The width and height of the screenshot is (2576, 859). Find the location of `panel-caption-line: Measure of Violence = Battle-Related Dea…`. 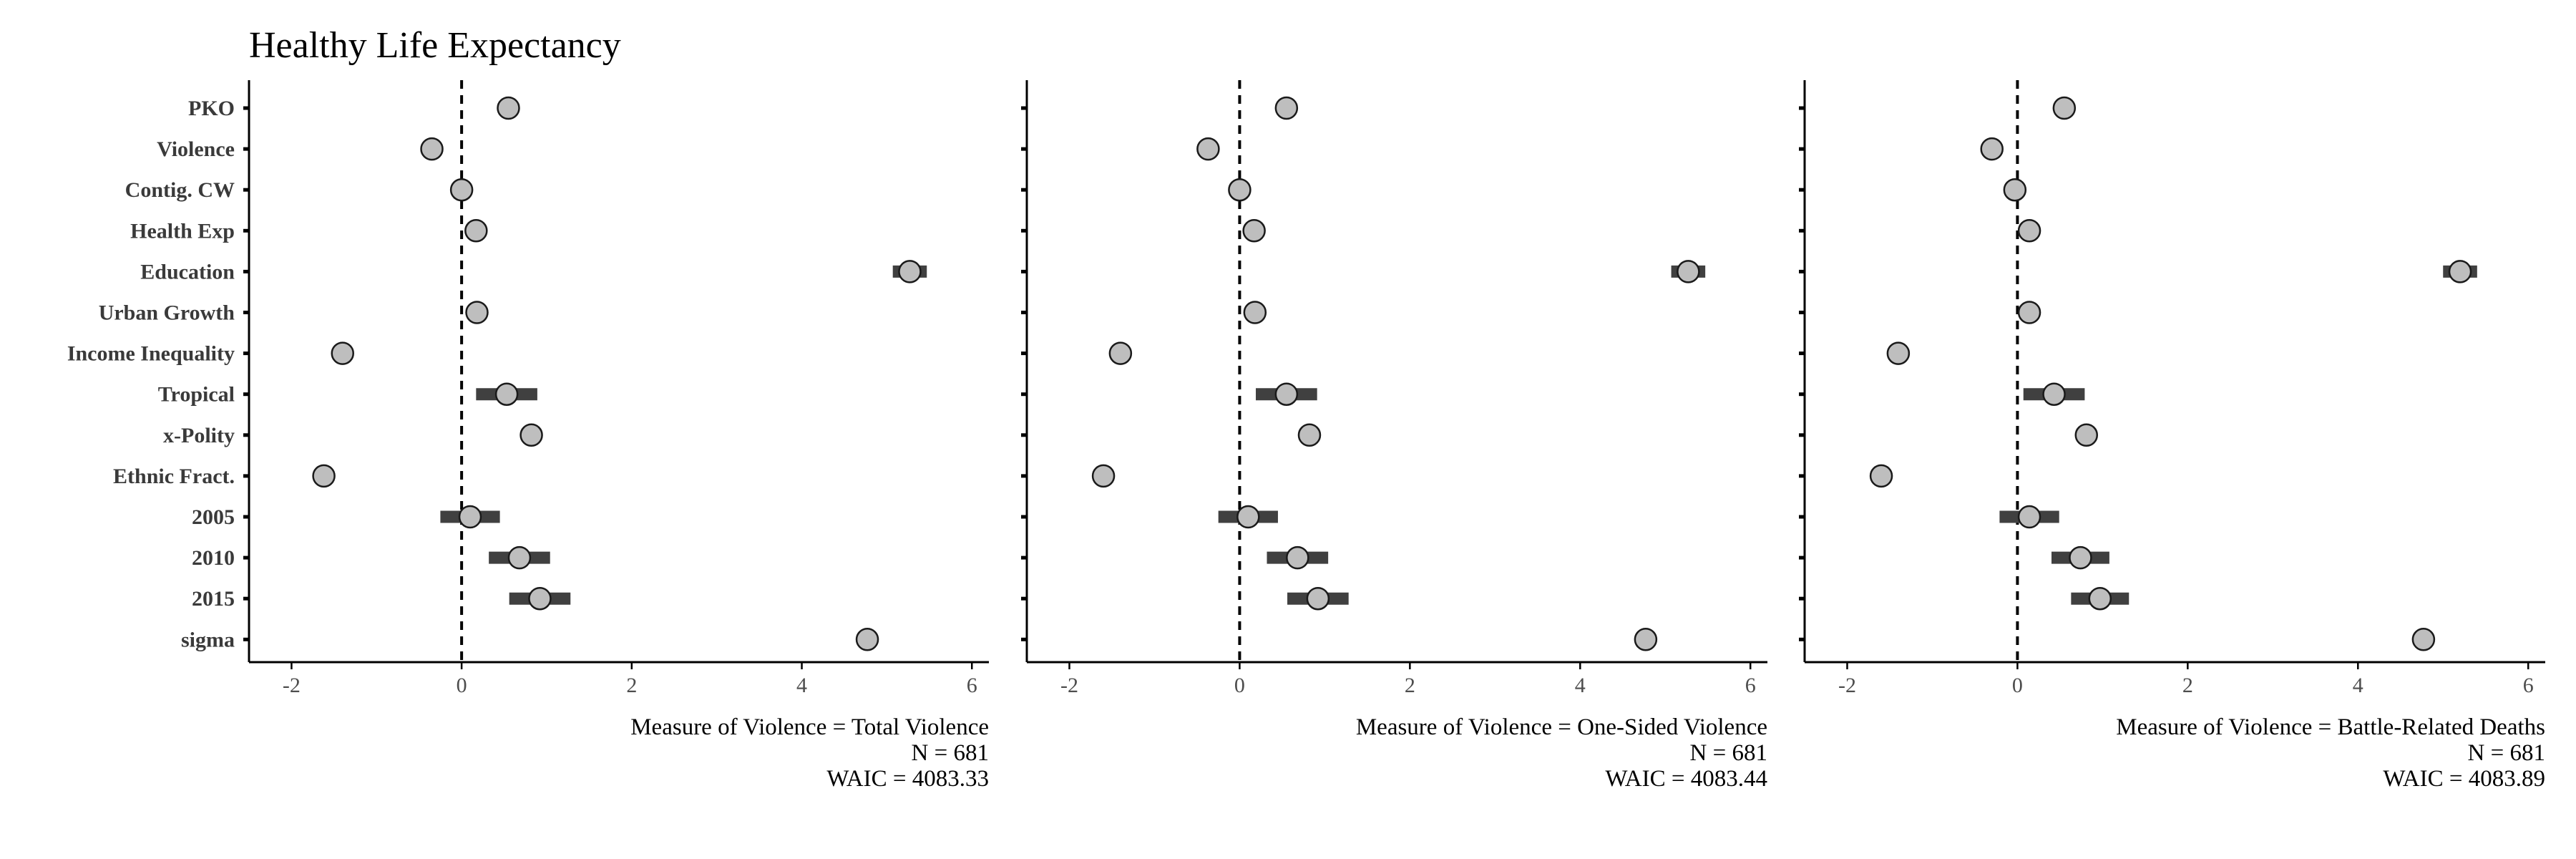

panel-caption-line: Measure of Violence = Battle-Related Dea… is located at coordinates (2330, 727).